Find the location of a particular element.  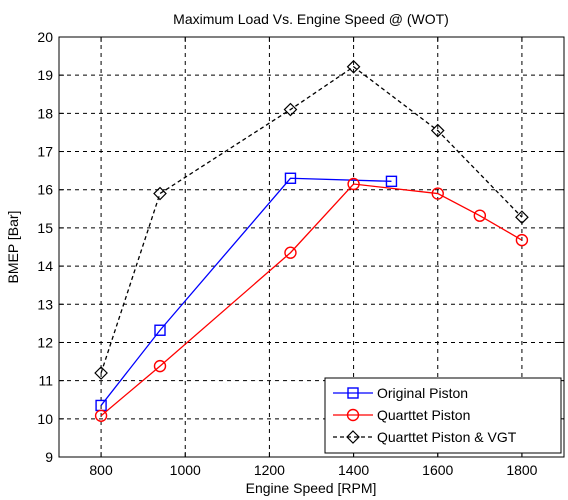

y-tick-label: 10 is located at coordinates (45, 419).